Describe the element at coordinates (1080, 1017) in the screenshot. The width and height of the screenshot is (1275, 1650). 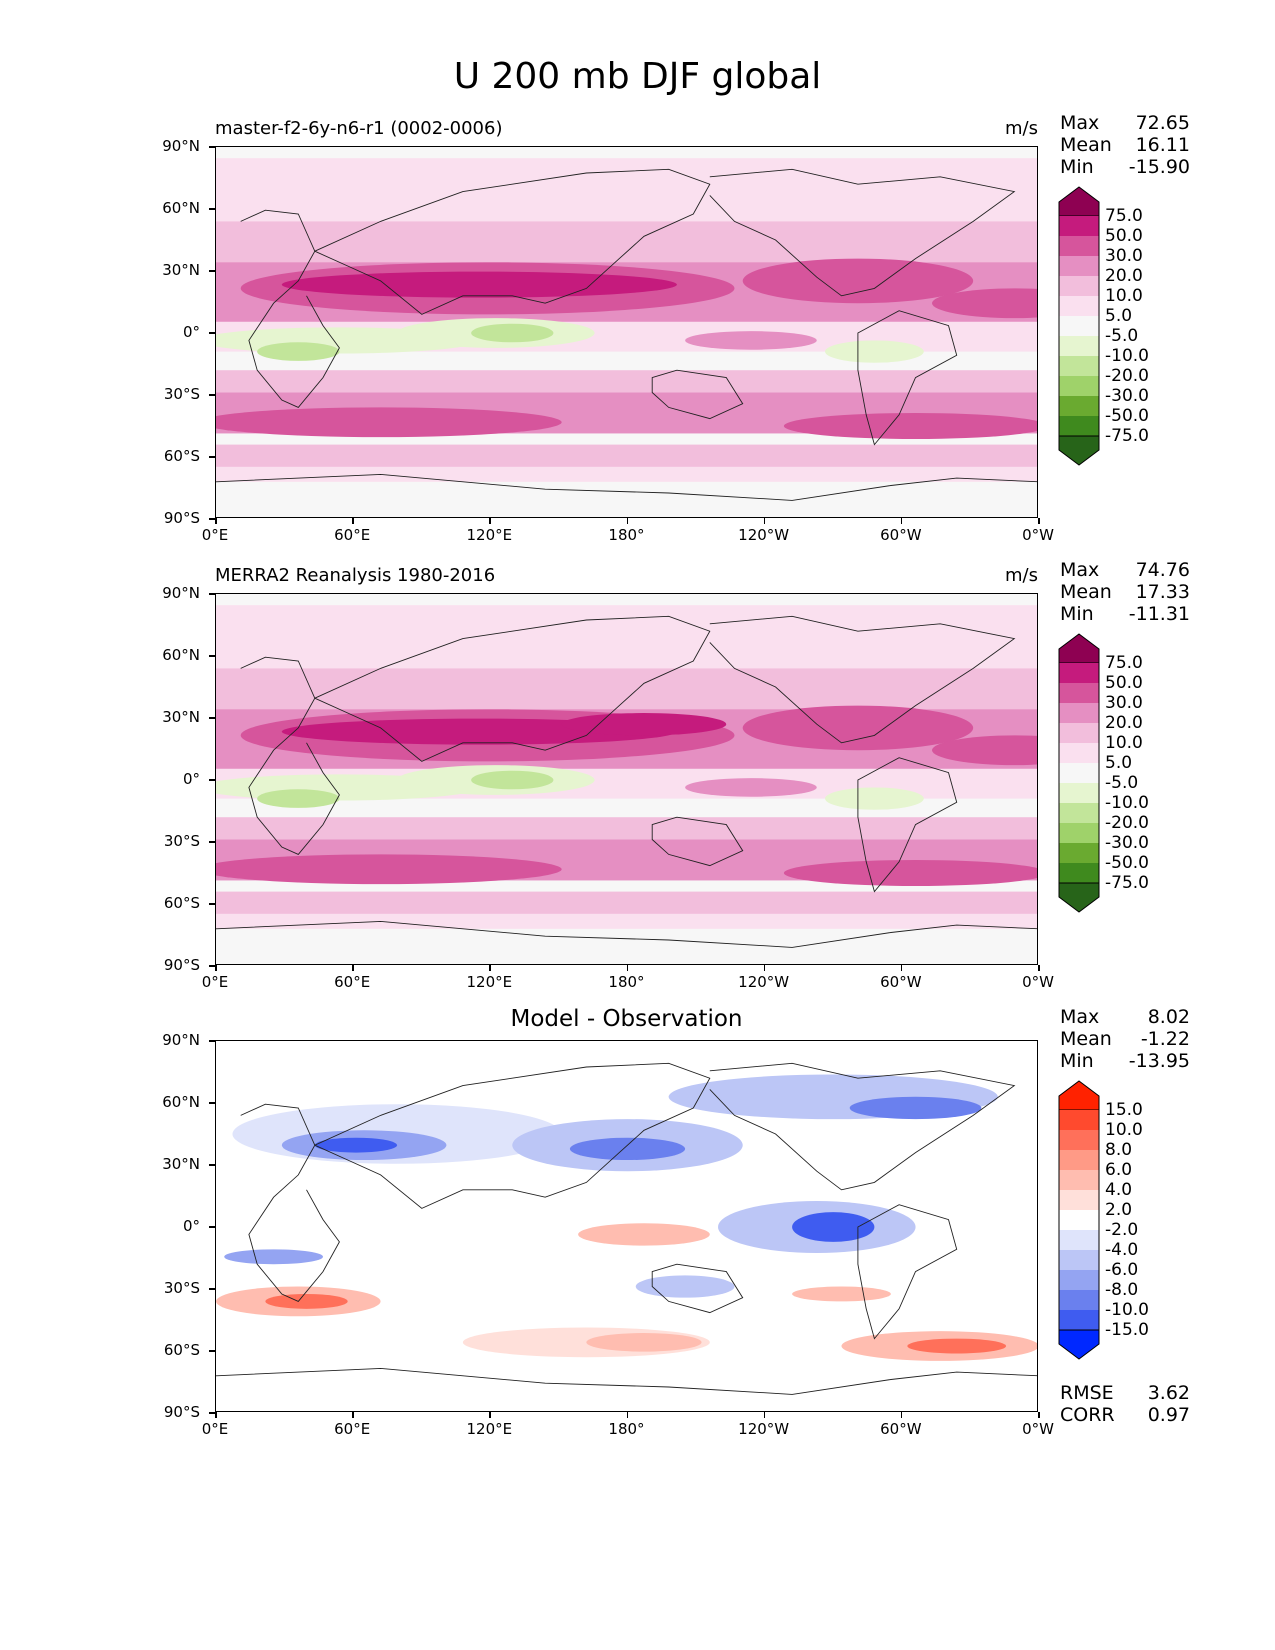
I see `stat-name: Max` at that location.